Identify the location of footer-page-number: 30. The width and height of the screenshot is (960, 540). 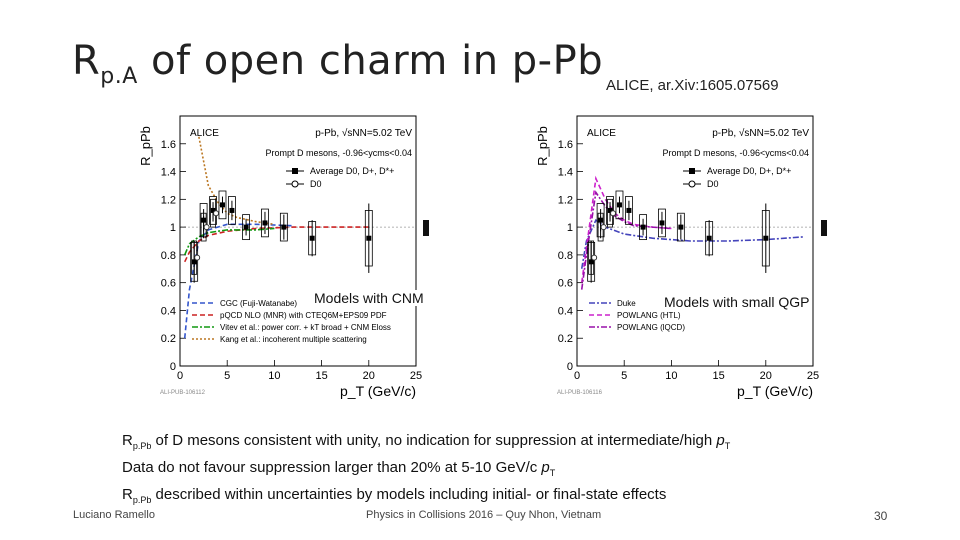
(881, 516).